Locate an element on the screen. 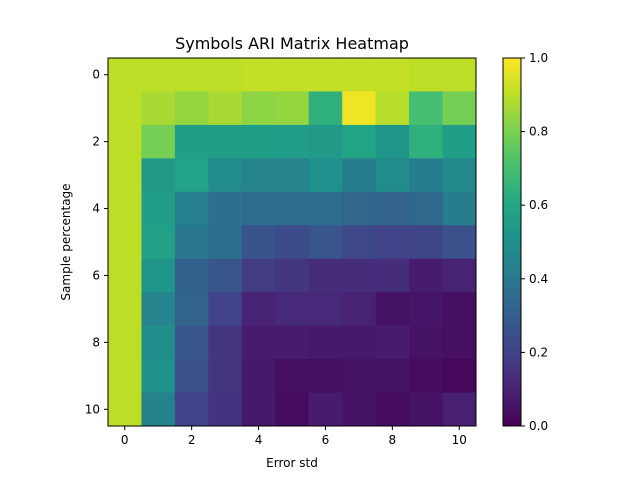 Image resolution: width=640 pixels, height=480 pixels. colorbar-tick-label: 0.8 is located at coordinates (538, 132).